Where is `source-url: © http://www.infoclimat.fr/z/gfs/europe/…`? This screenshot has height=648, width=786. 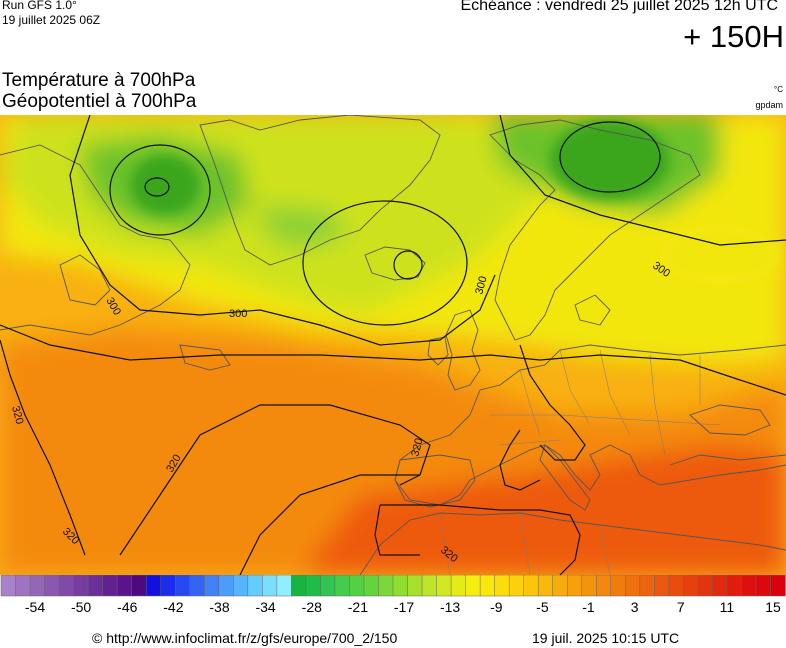 source-url: © http://www.infoclimat.fr/z/gfs/europe/… is located at coordinates (245, 638).